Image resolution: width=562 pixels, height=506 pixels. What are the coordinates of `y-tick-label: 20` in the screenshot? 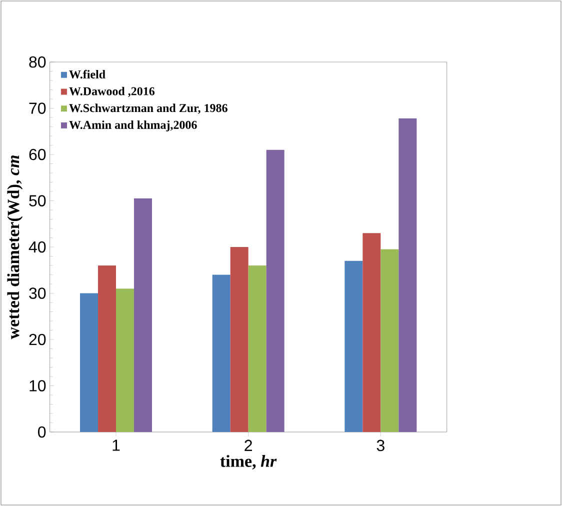 It's located at (37, 340).